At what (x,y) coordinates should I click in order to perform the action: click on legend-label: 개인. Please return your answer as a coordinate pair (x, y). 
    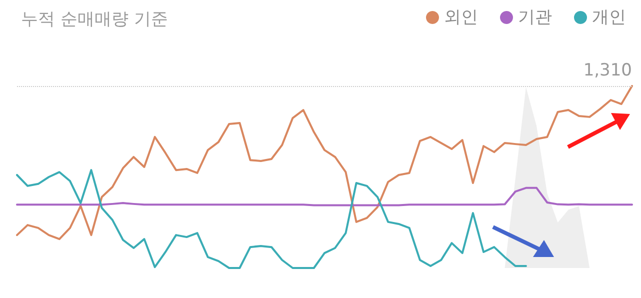
    Looking at the image, I should click on (609, 18).